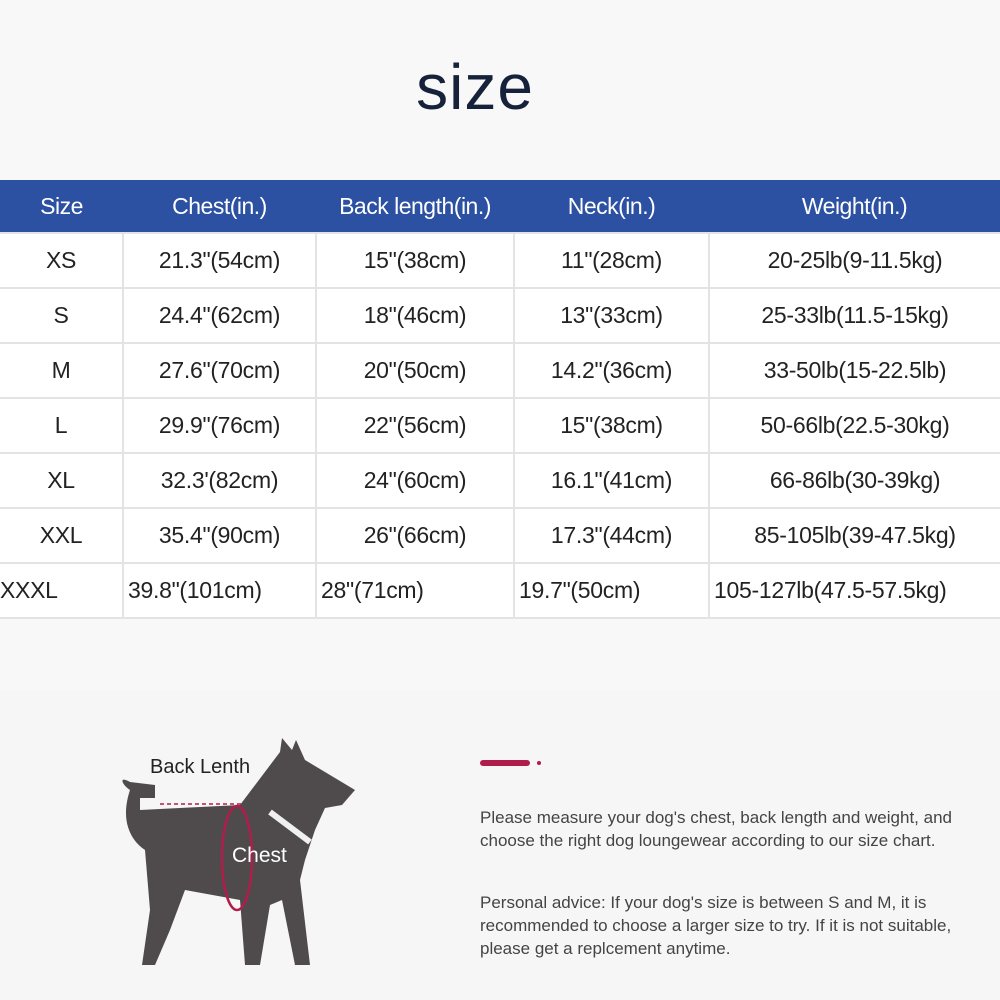  Describe the element at coordinates (259, 855) in the screenshot. I see `chest-label: Chest` at that location.